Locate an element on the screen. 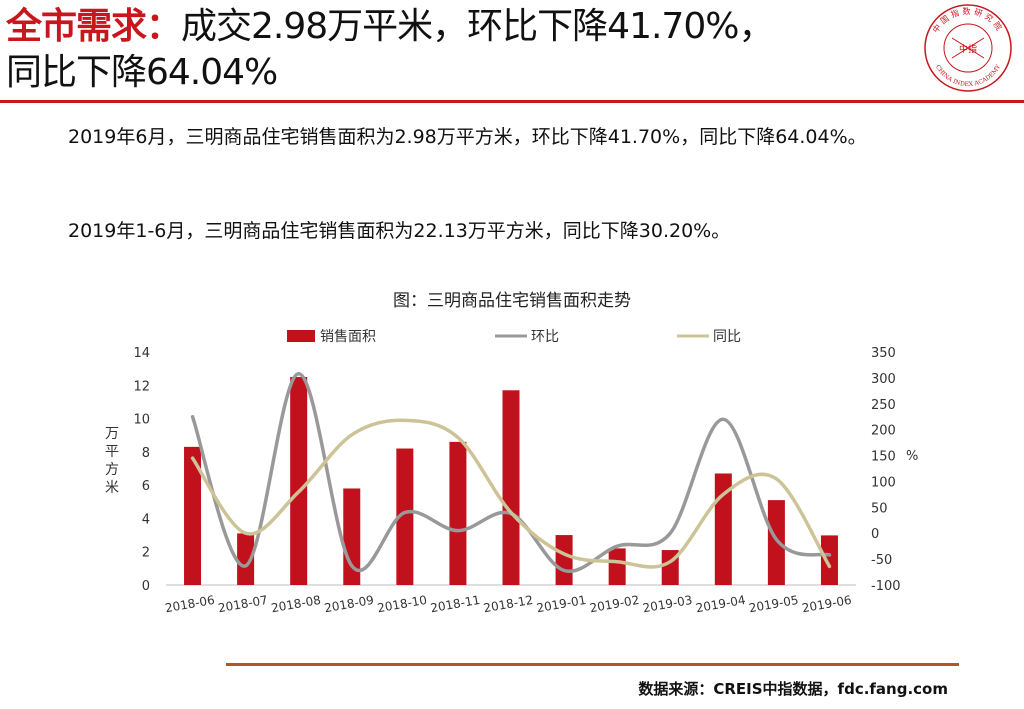  y-right-tick-label: 300 is located at coordinates (883, 379).